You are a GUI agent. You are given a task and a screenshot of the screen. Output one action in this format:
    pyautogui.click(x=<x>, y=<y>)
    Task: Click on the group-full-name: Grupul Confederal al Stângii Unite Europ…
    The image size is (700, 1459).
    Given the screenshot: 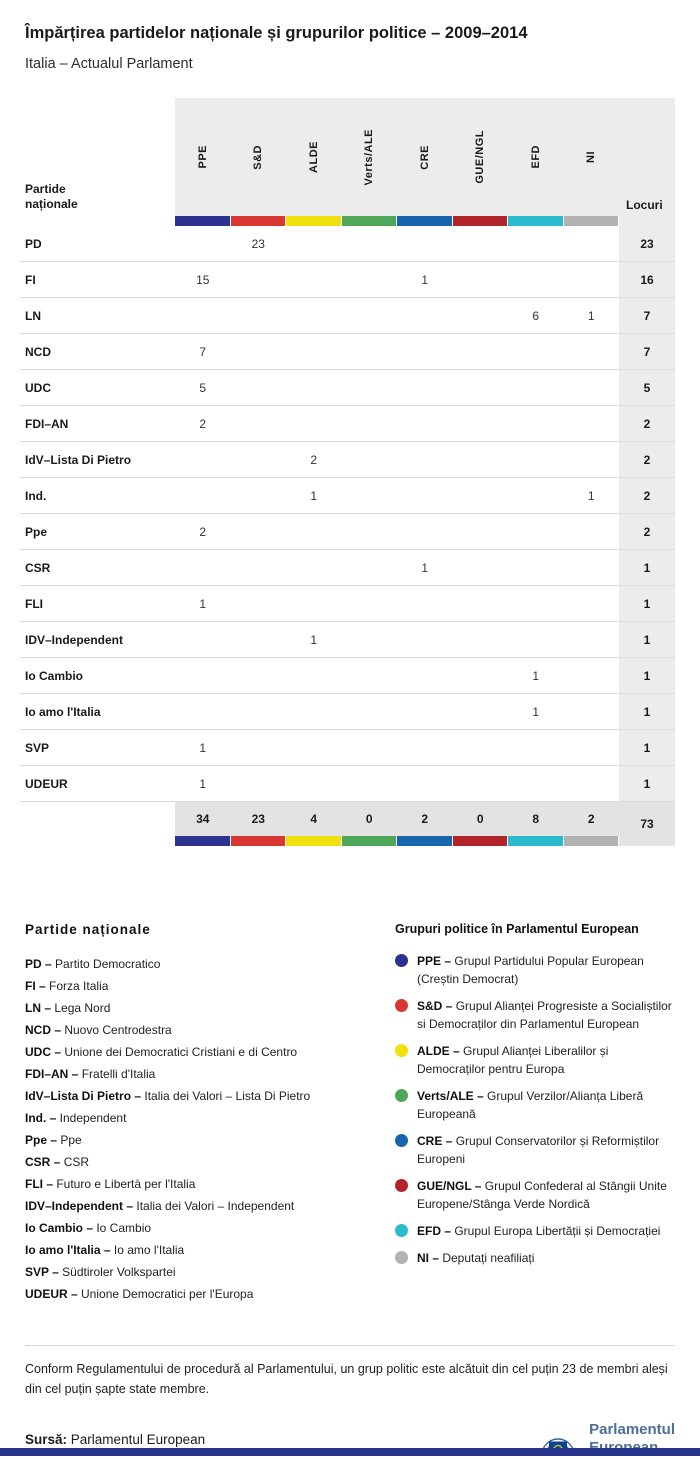 What is the action you would take?
    pyautogui.click(x=542, y=1195)
    